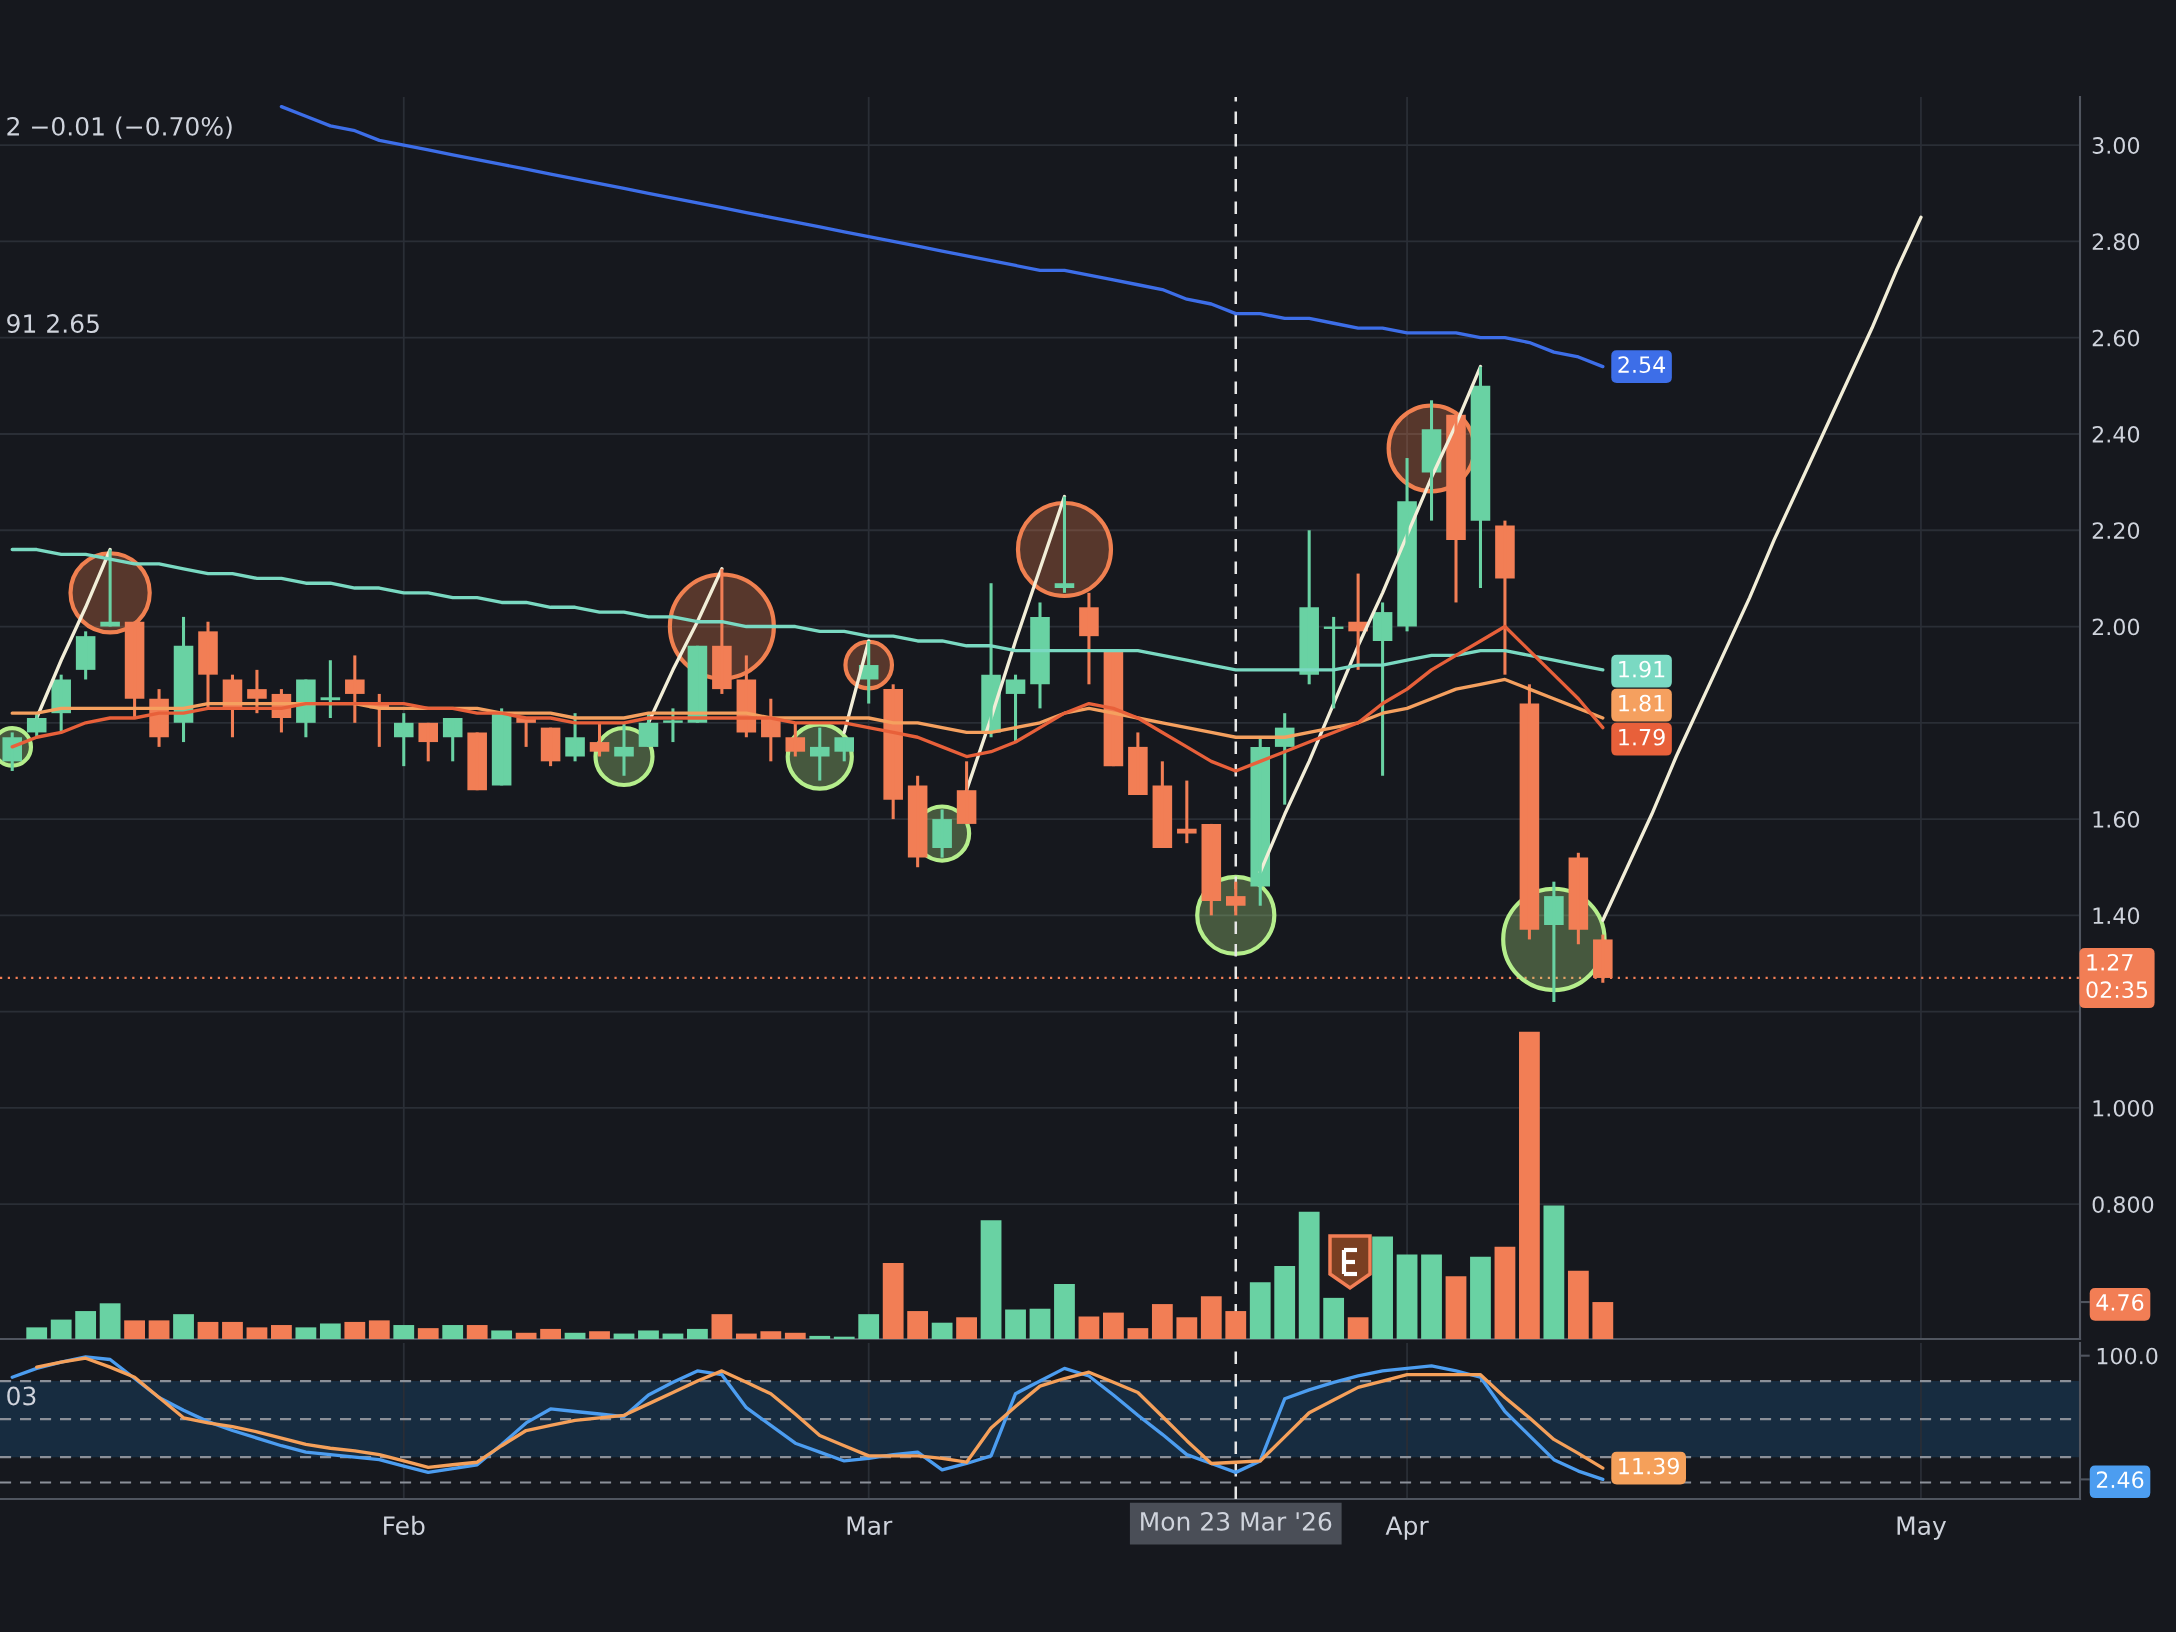 The width and height of the screenshot is (2176, 1632). Describe the element at coordinates (2116, 916) in the screenshot. I see `y-tick-label: 1.40` at that location.